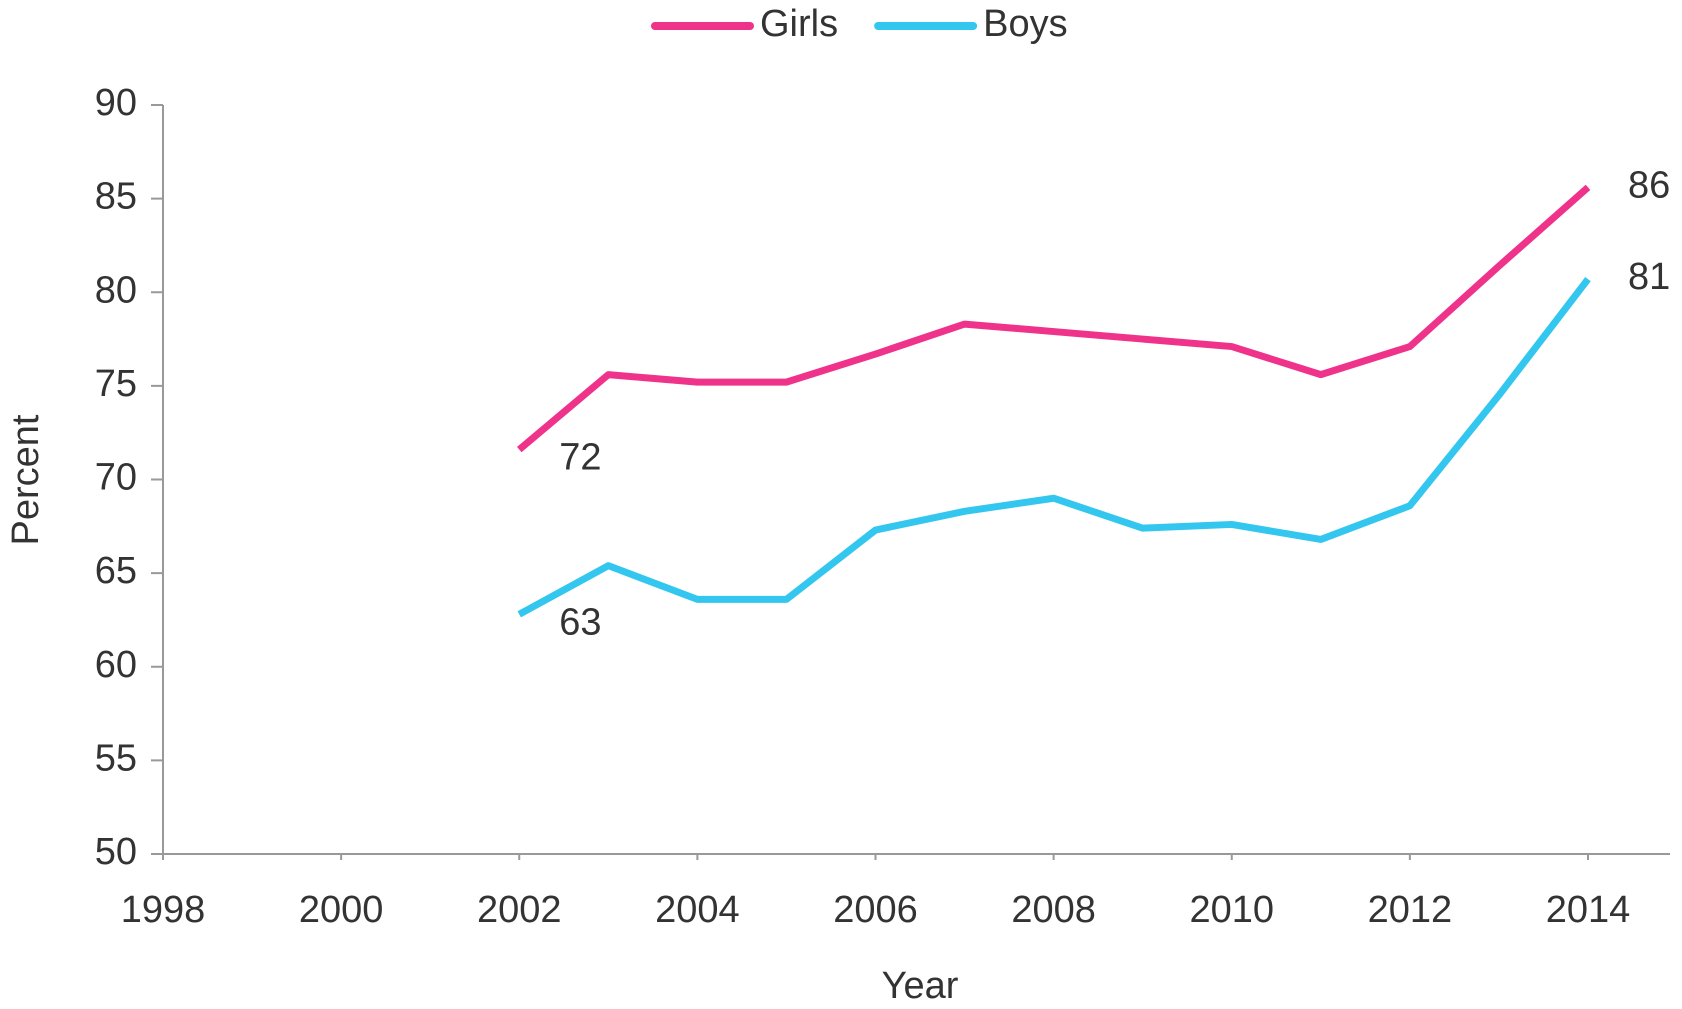 This screenshot has height=1009, width=1682. What do you see at coordinates (1053, 910) in the screenshot?
I see `x-tick-label: 2008` at bounding box center [1053, 910].